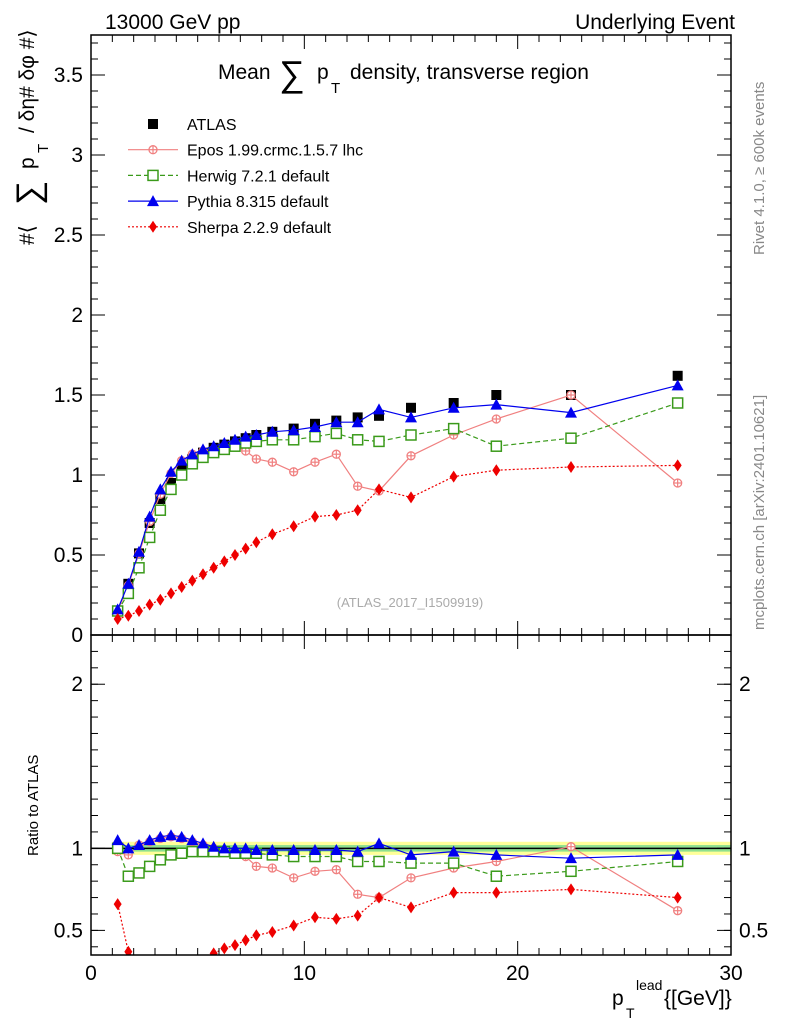 Image resolution: width=786 pixels, height=1024 pixels. What do you see at coordinates (335, 88) in the screenshot?
I see `title-sub: T` at bounding box center [335, 88].